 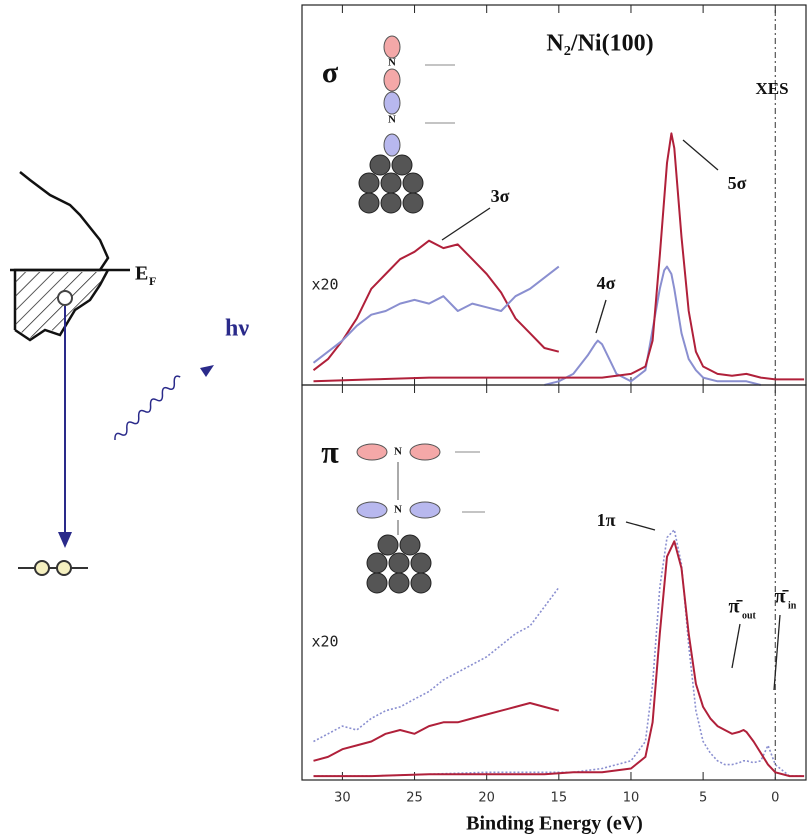 What do you see at coordinates (606, 283) in the screenshot?
I see `annotation: 4σ` at bounding box center [606, 283].